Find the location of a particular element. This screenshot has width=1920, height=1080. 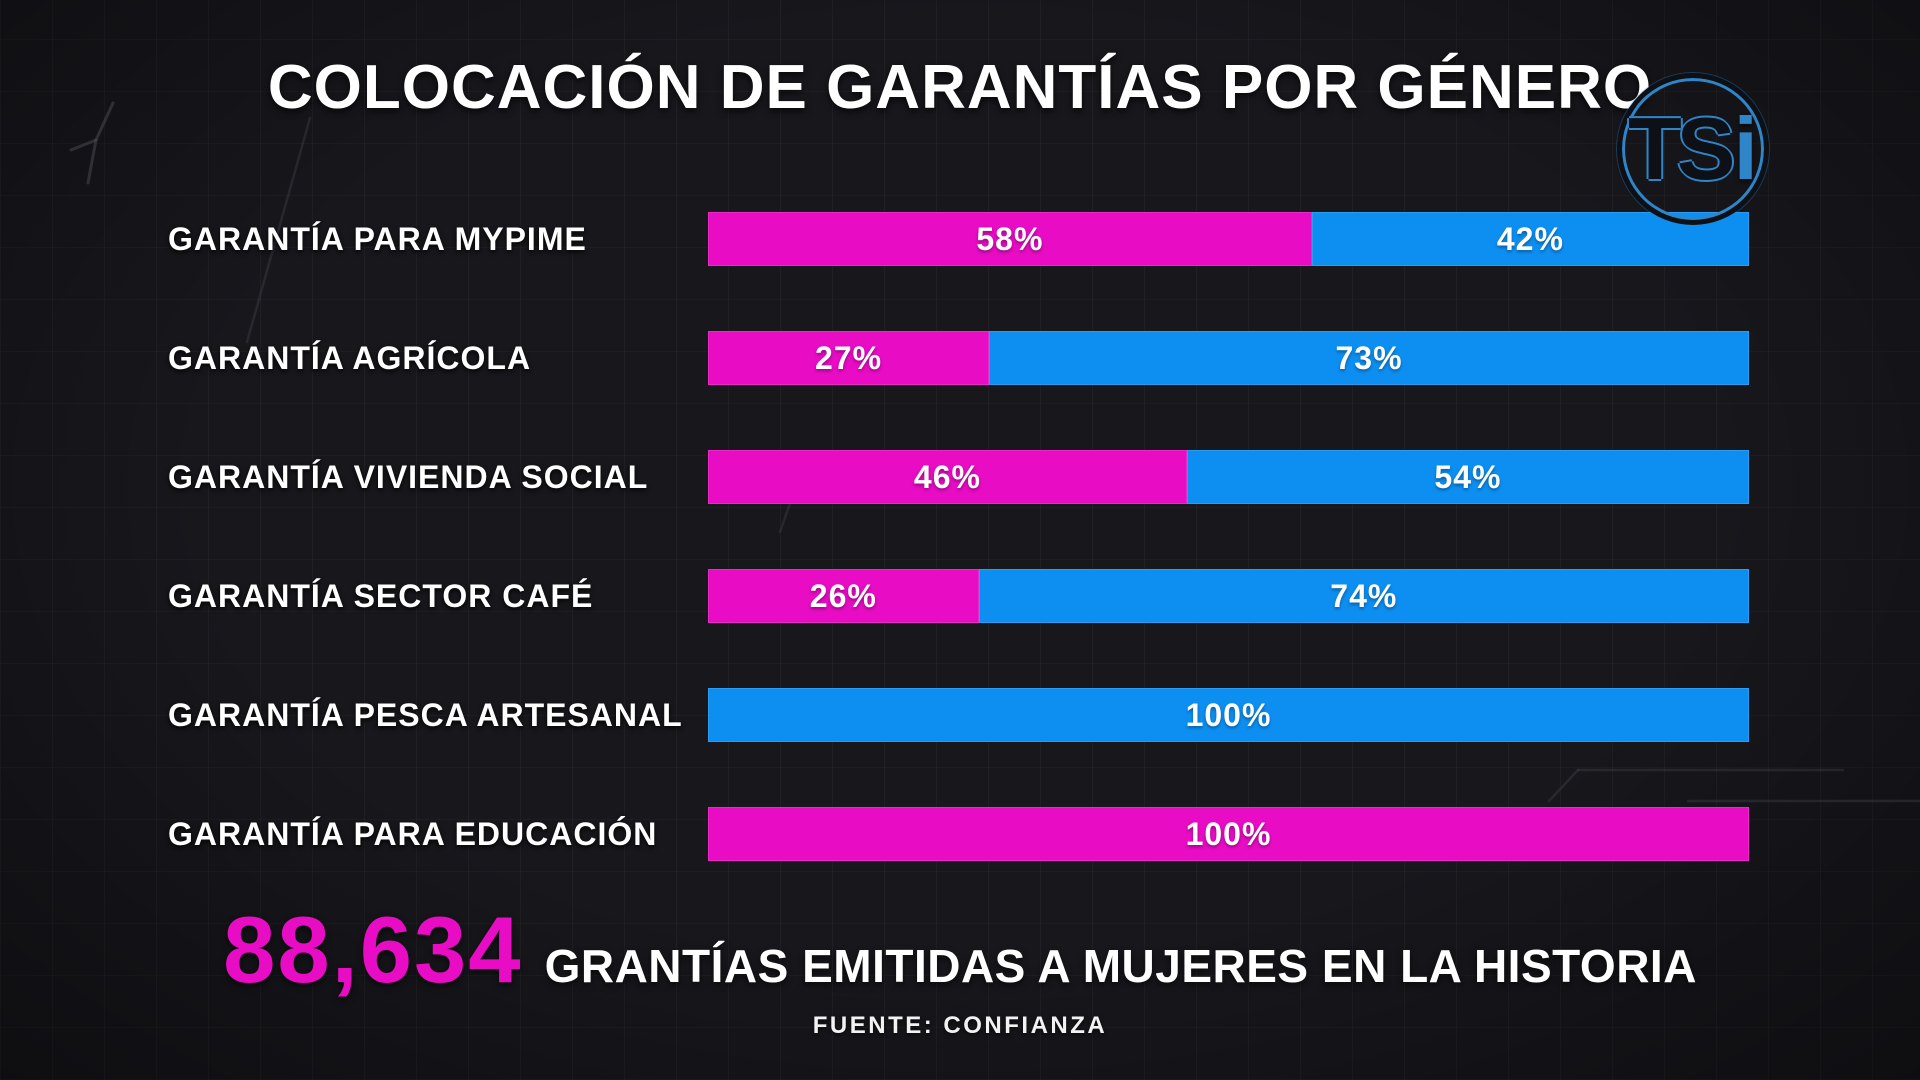

bar-track: 27% 73% is located at coordinates (1228, 358).